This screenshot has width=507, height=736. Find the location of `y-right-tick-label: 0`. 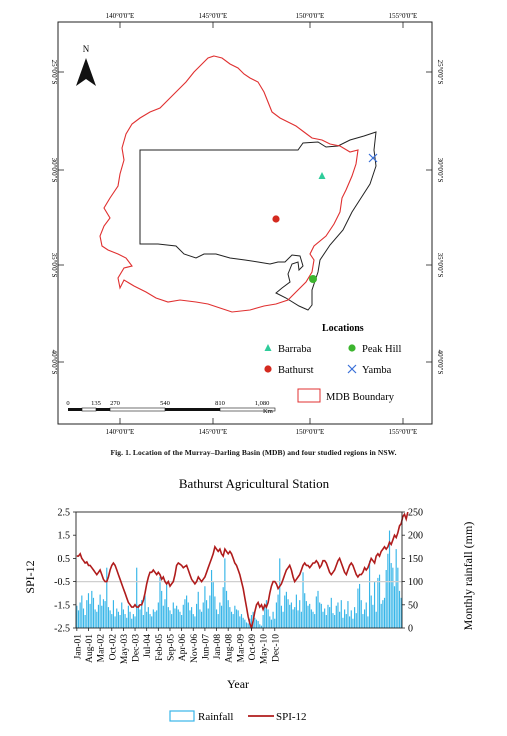

y-right-tick-label: 0 is located at coordinates (410, 629).